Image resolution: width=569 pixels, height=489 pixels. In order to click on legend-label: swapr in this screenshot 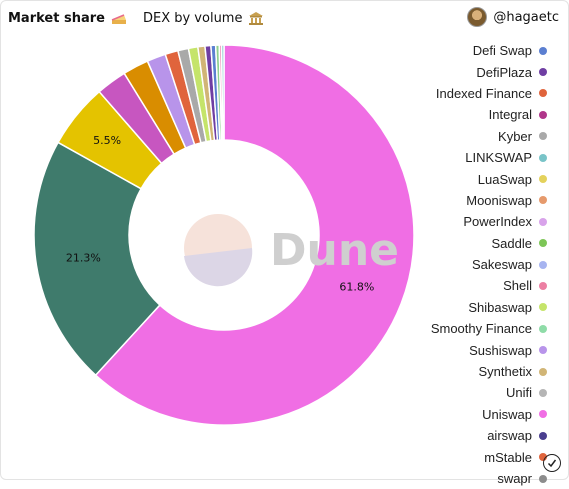, I will do `click(514, 478)`.